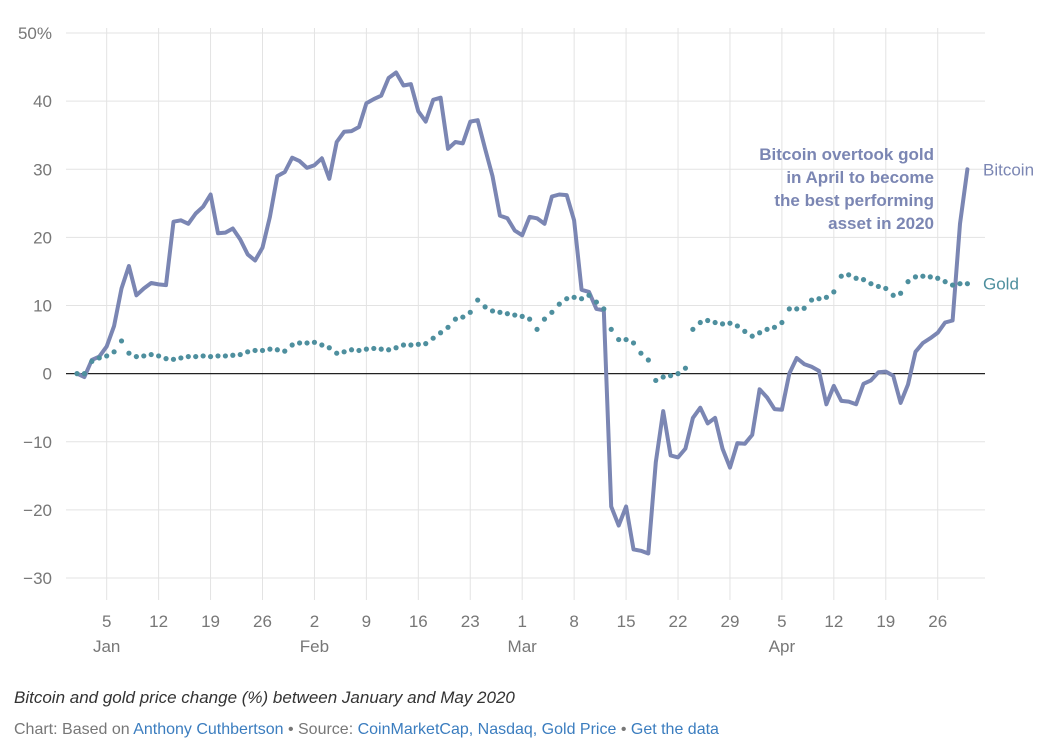 The image size is (1062, 756). What do you see at coordinates (487, 729) in the screenshot?
I see `sources-link: CoinMarketCap, Nasdaq, Gold Price` at bounding box center [487, 729].